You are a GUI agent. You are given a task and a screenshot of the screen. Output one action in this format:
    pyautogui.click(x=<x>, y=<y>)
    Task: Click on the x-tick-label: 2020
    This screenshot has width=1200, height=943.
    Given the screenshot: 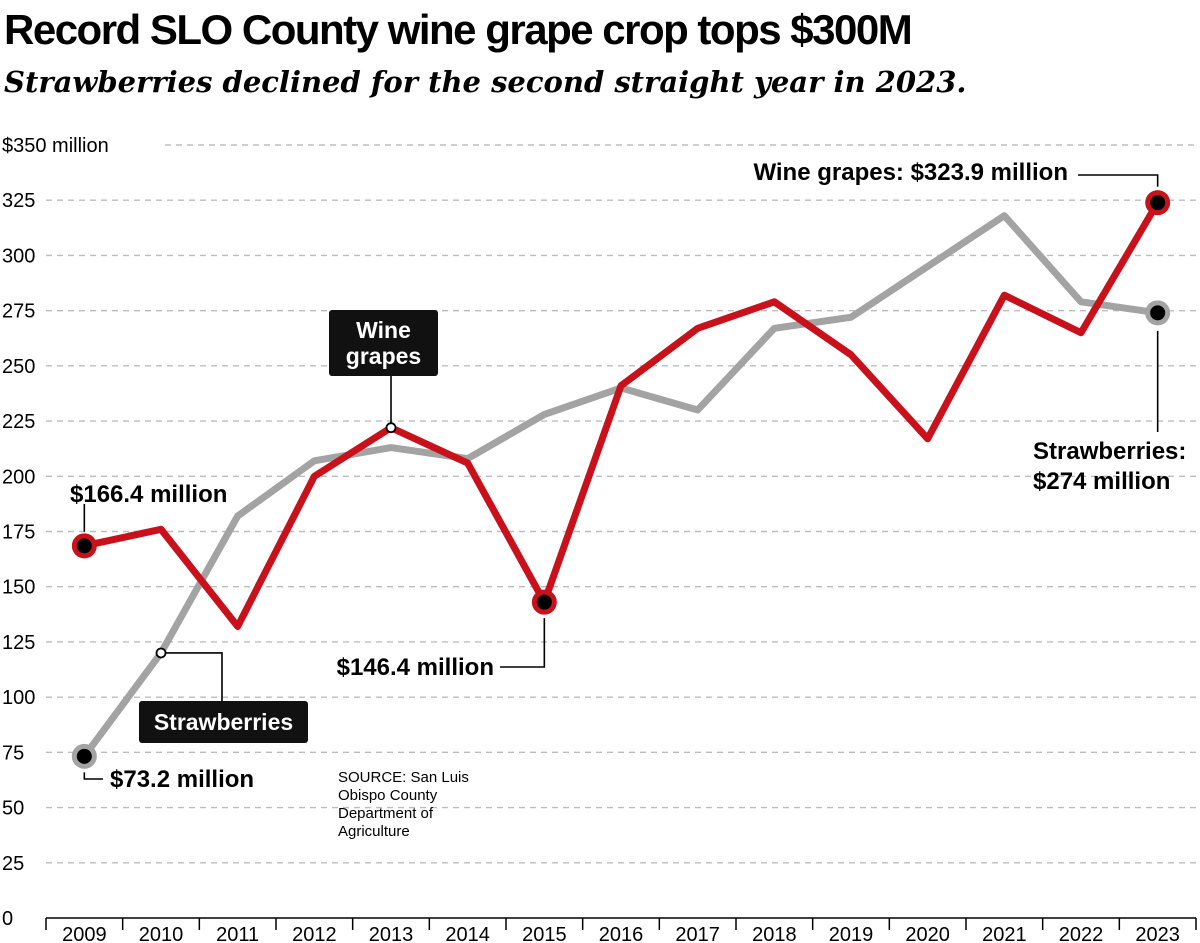 What is the action you would take?
    pyautogui.click(x=927, y=933)
    